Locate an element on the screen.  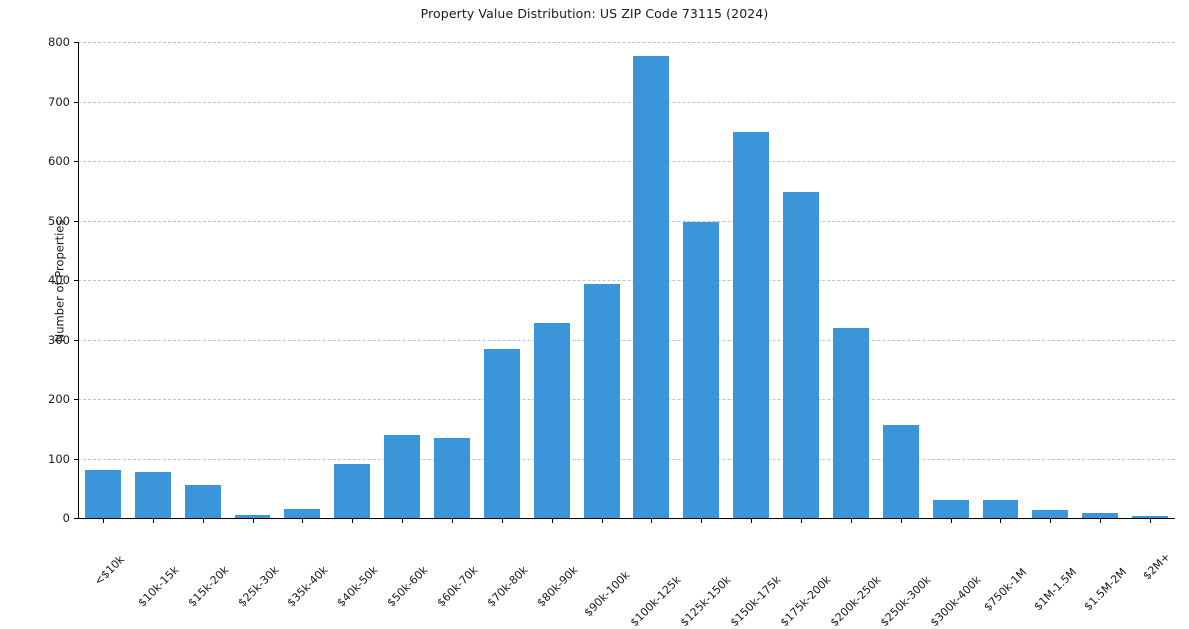
x-tick-label-text: $1.5M-2M is located at coordinates (1105, 589).